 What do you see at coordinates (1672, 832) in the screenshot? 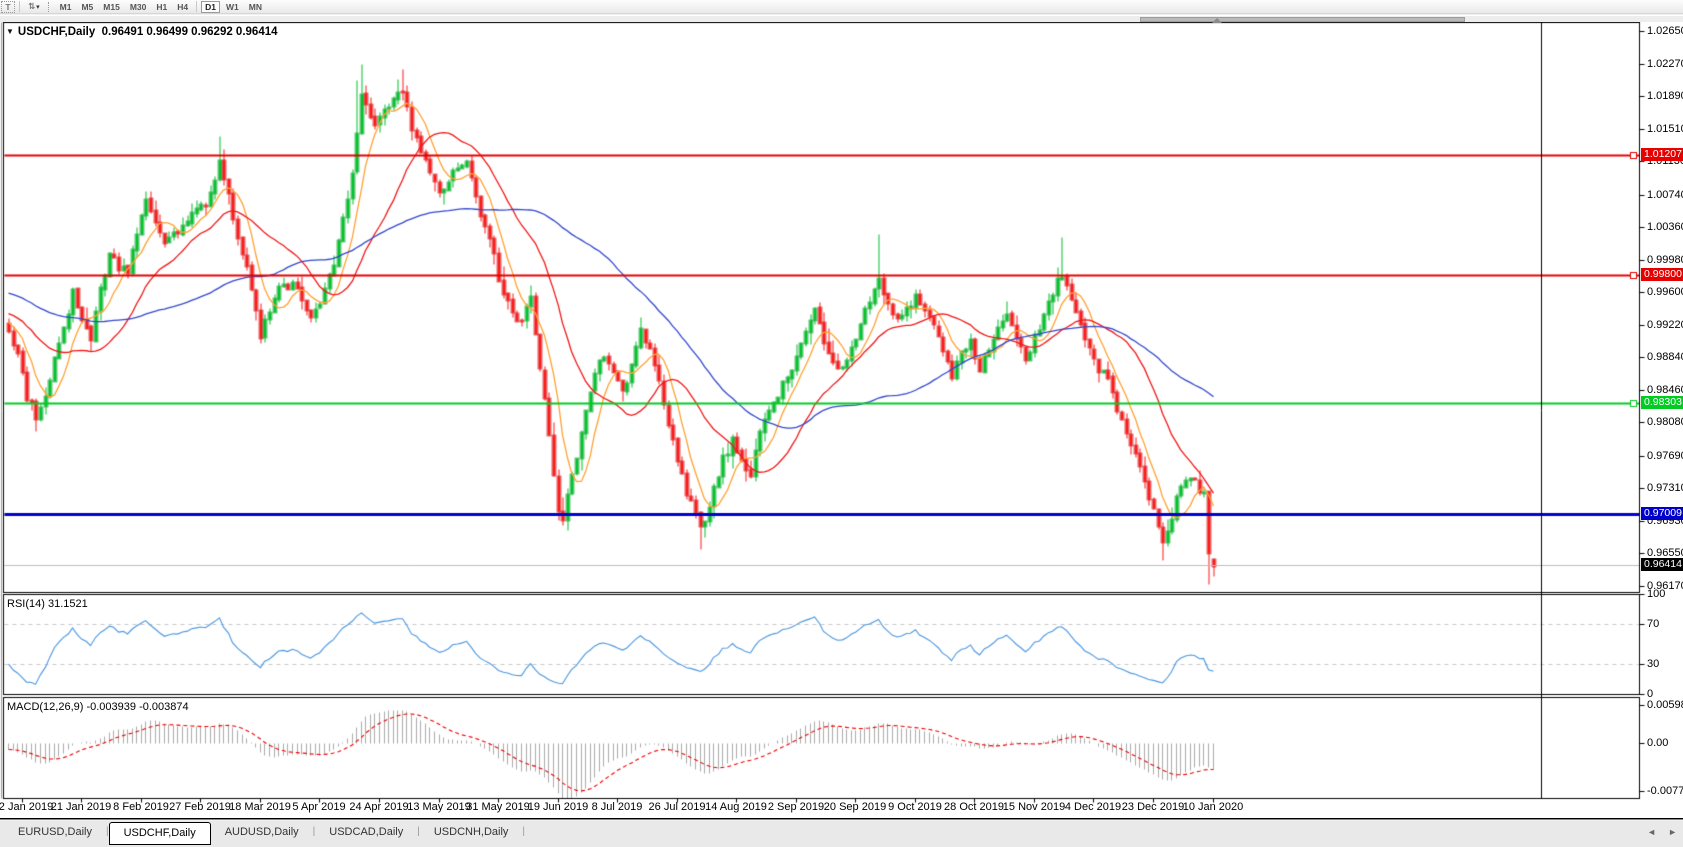
I see `tab-scroll-right-button: ►` at bounding box center [1672, 832].